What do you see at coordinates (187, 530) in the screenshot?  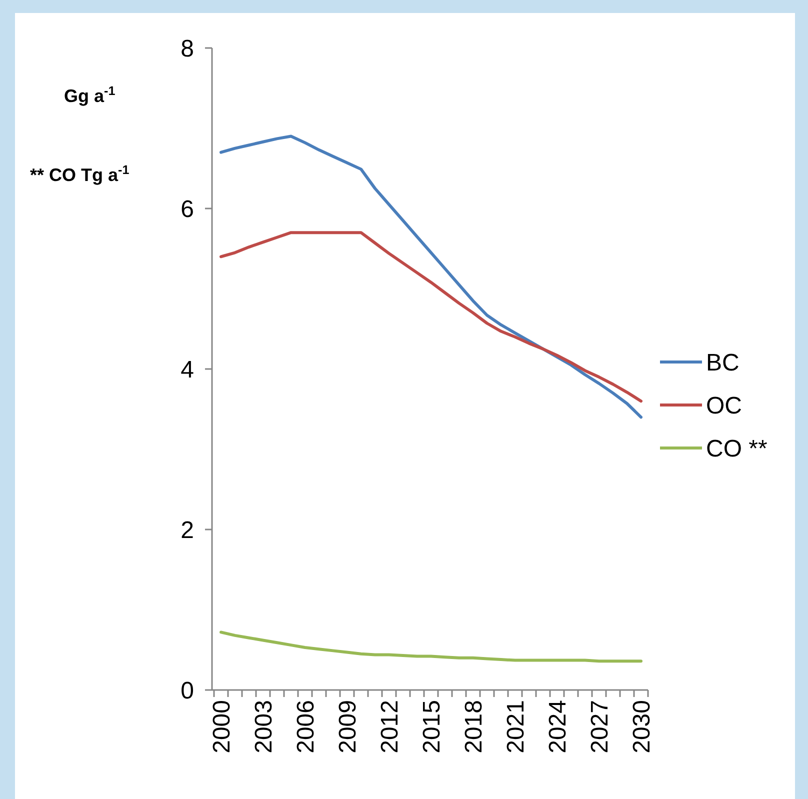 I see `y-tick-label: 2` at bounding box center [187, 530].